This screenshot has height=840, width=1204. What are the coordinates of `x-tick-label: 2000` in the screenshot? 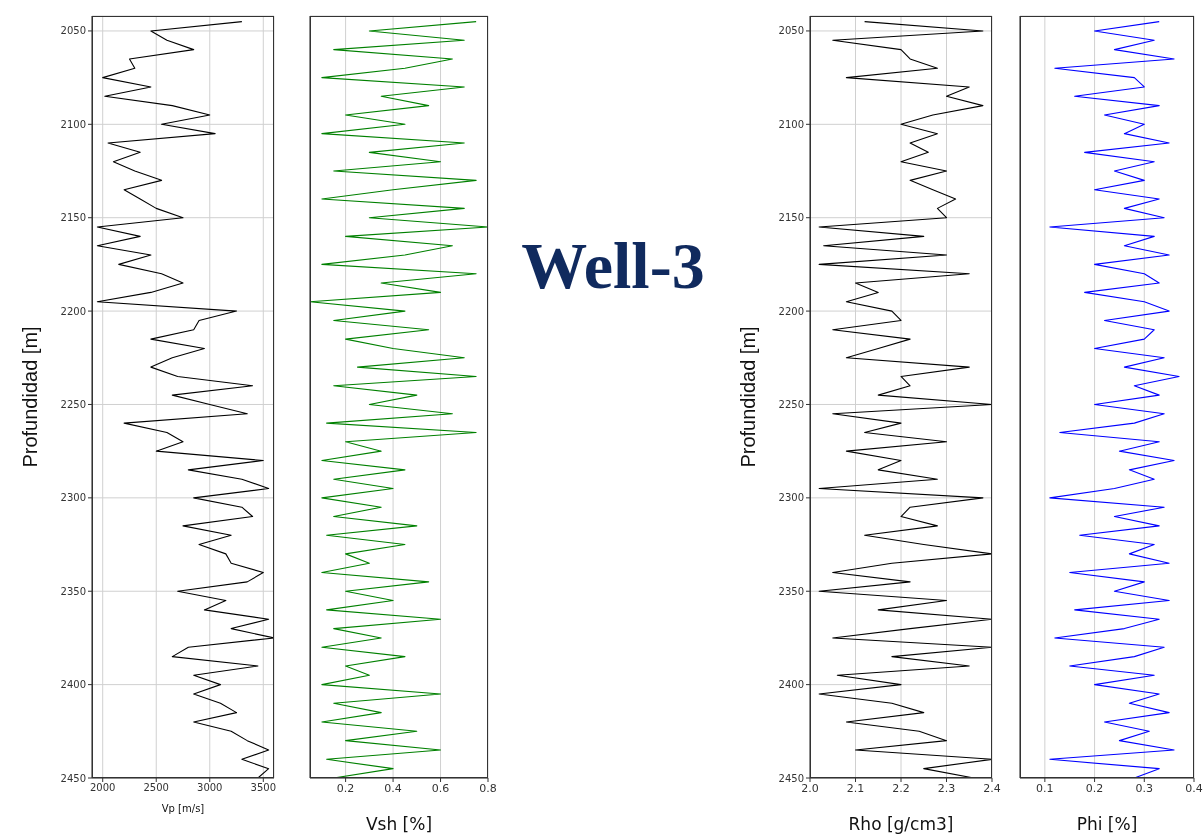 It's located at (102, 788).